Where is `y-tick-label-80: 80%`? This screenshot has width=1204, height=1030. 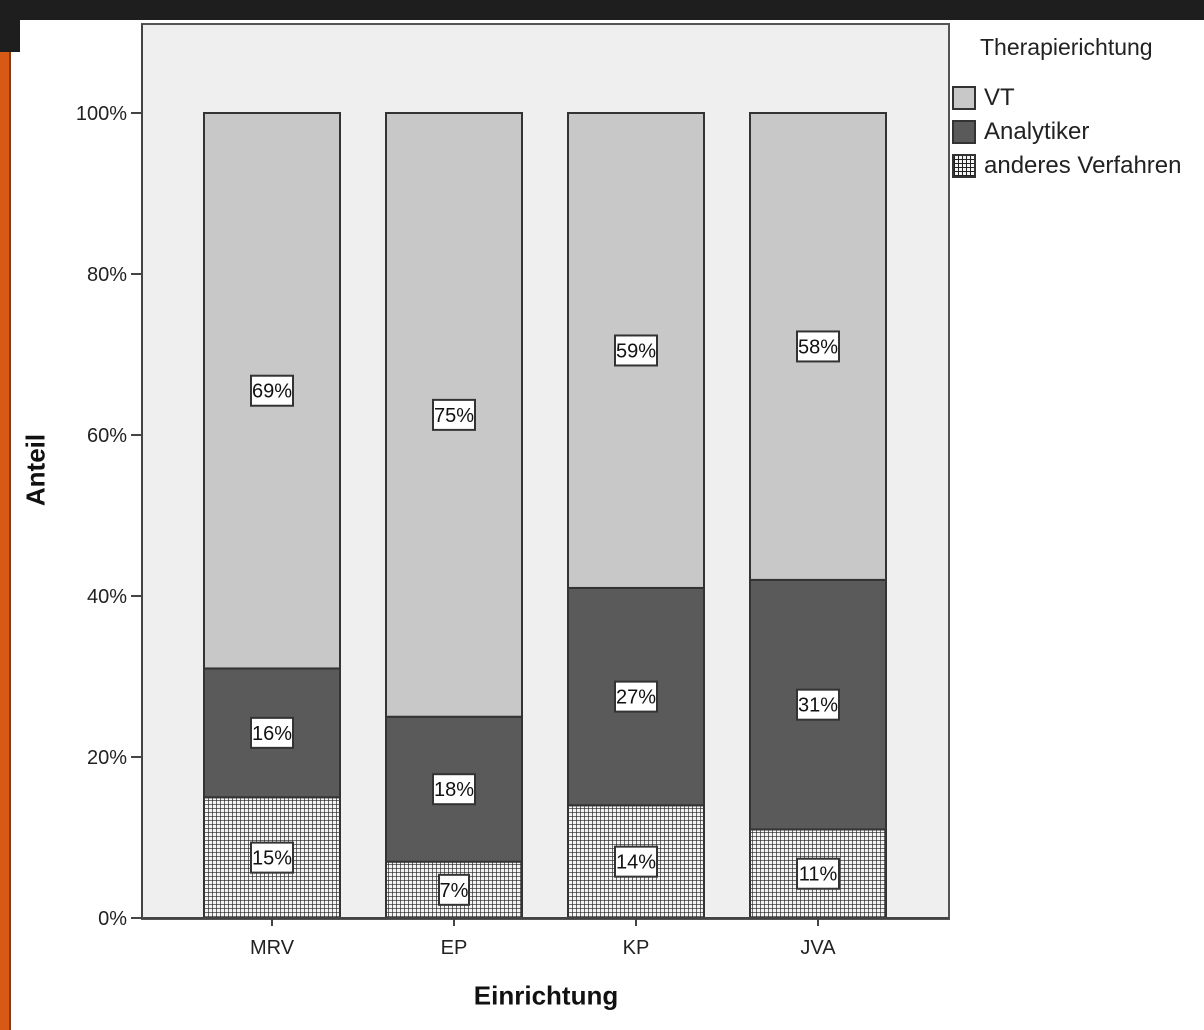 y-tick-label-80: 80% is located at coordinates (107, 275).